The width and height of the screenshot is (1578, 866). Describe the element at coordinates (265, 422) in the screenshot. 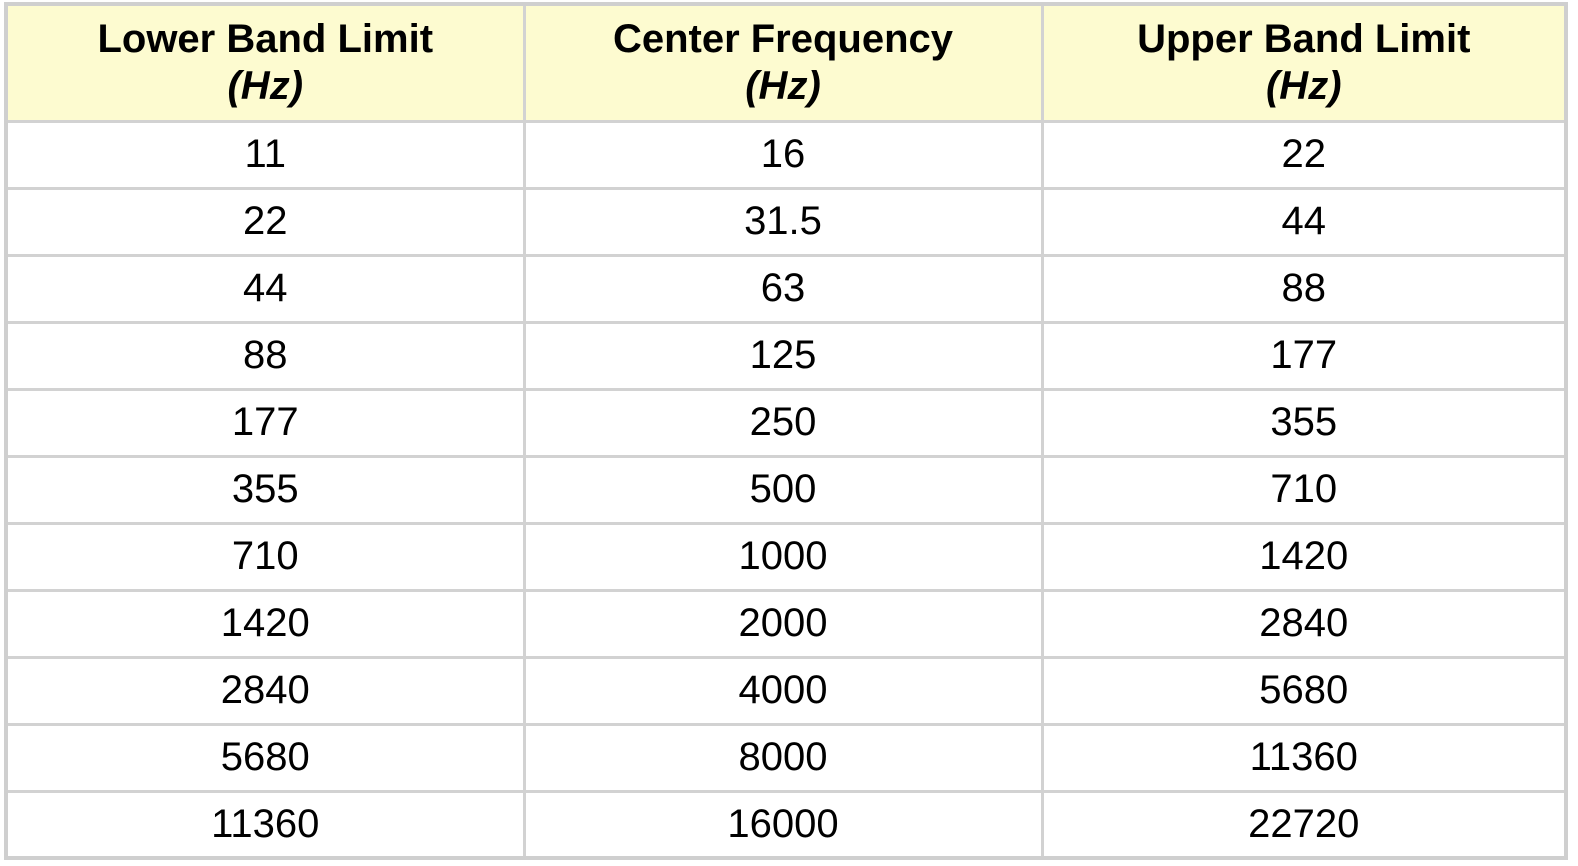

I see `cell-lower: 177` at that location.